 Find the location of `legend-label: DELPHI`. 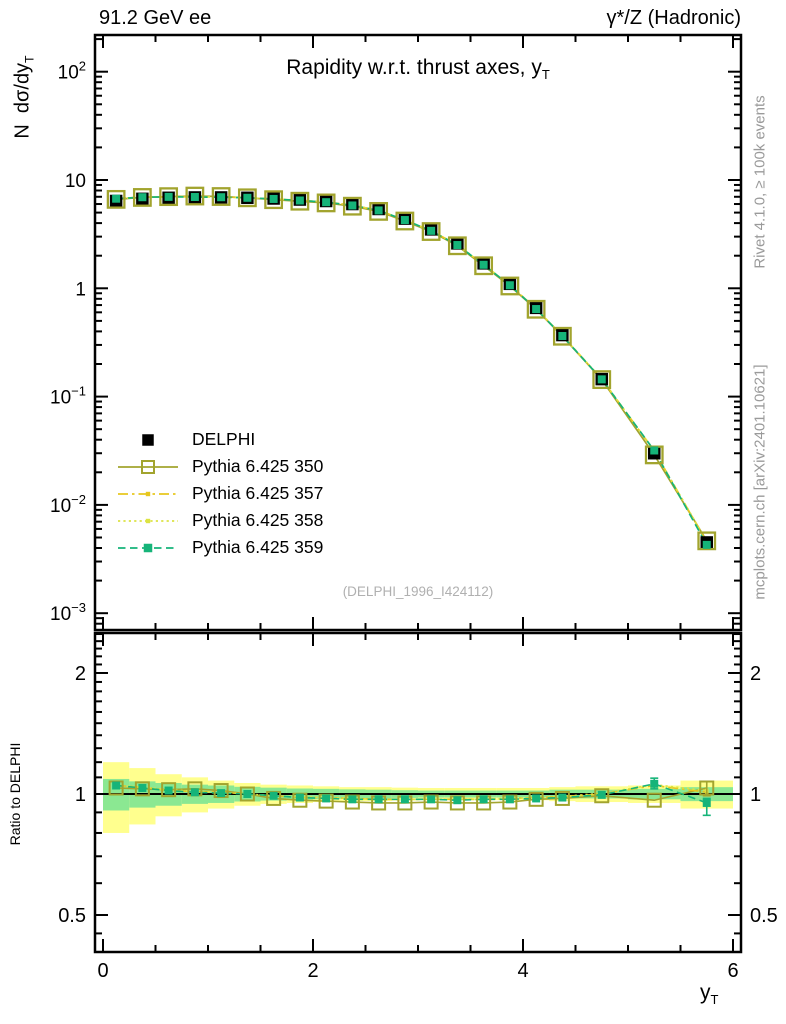

legend-label: DELPHI is located at coordinates (224, 439).